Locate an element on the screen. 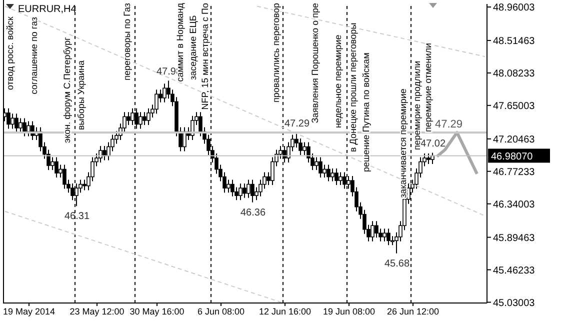 The height and width of the screenshot is (325, 572). x-tick-label: 19 May 2014 is located at coordinates (29, 311).